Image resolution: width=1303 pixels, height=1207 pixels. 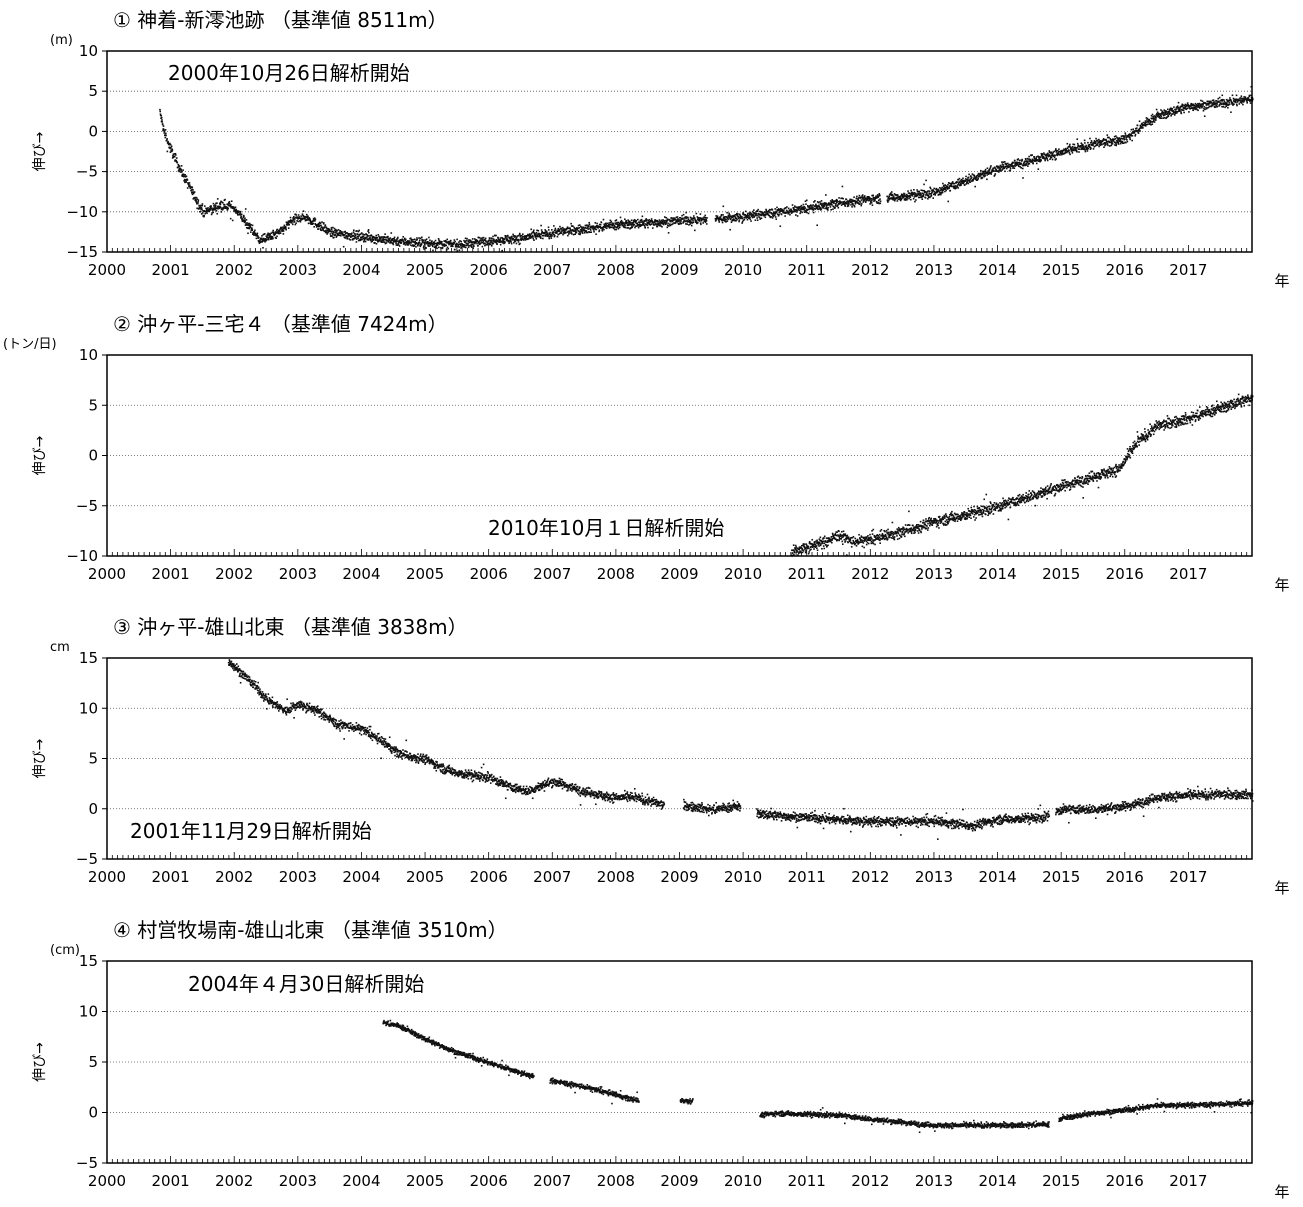 What do you see at coordinates (552, 270) in the screenshot?
I see `x-tick-label: 2007` at bounding box center [552, 270].